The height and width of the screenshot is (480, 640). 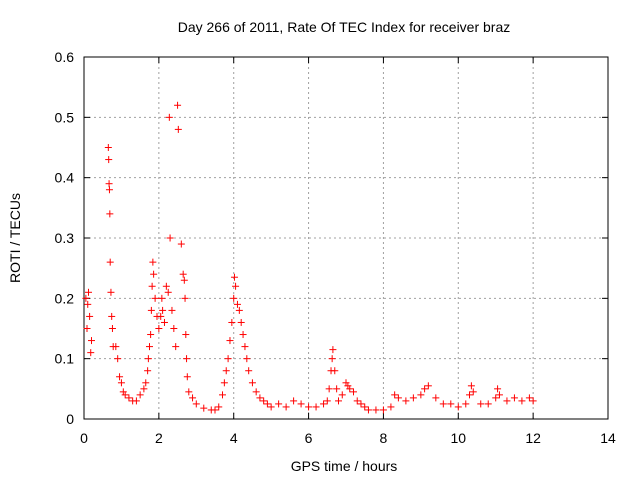 What do you see at coordinates (234, 438) in the screenshot?
I see `x-tick-label: 4` at bounding box center [234, 438].